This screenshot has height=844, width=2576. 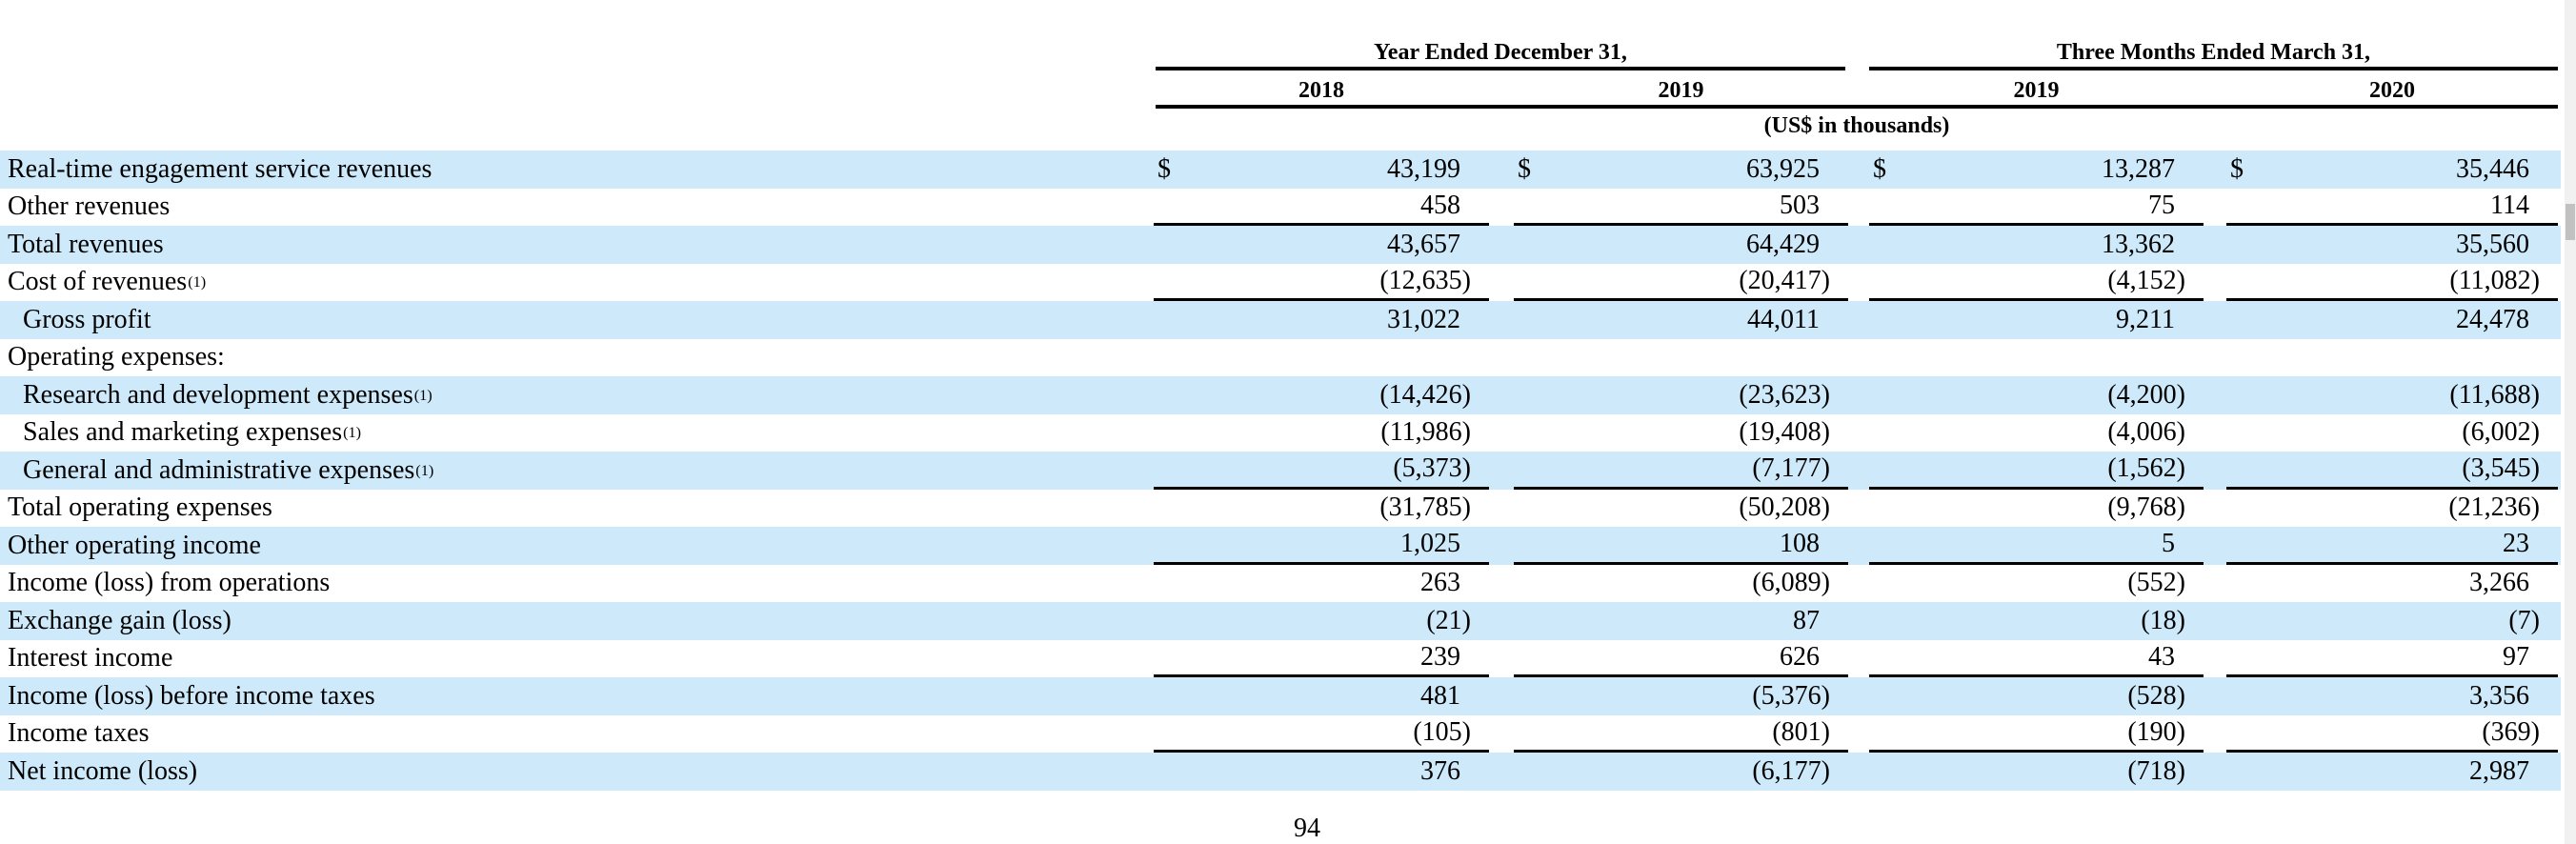 I want to click on value-cell-fy2019: (801), so click(x=1681, y=734).